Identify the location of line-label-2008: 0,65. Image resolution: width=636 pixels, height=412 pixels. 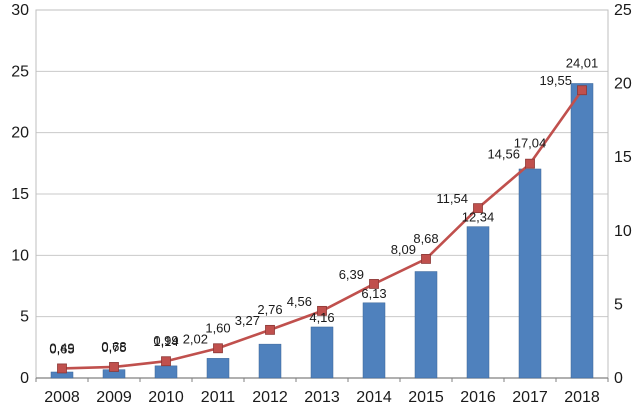
(61, 348).